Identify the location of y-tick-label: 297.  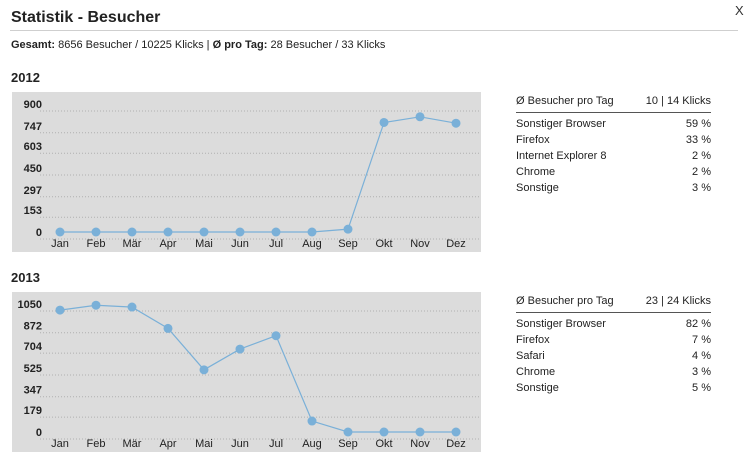
(33, 191).